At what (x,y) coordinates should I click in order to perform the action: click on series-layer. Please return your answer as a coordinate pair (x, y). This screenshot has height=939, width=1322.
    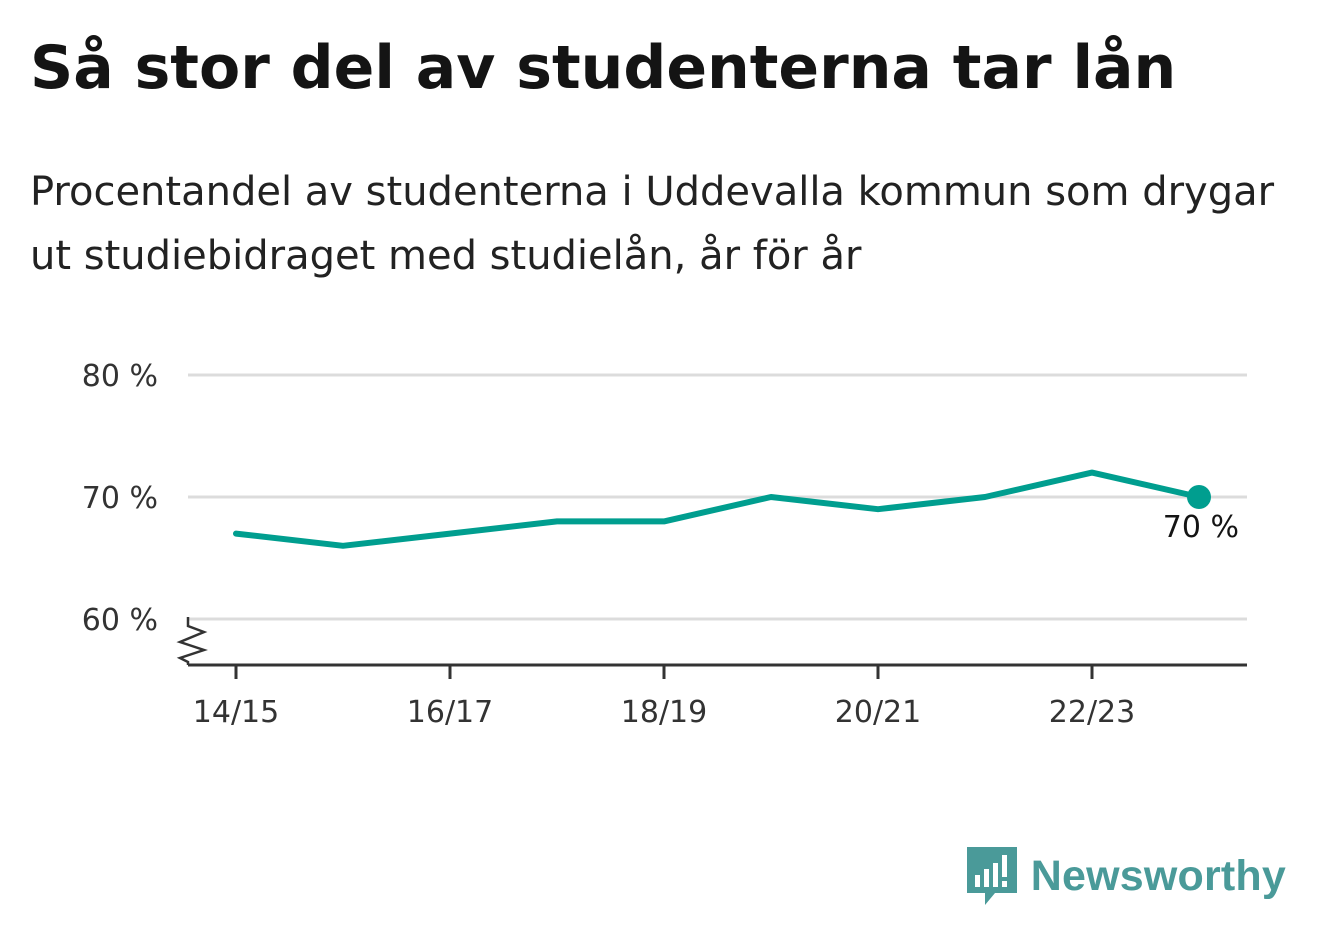
    Looking at the image, I should click on (722, 509).